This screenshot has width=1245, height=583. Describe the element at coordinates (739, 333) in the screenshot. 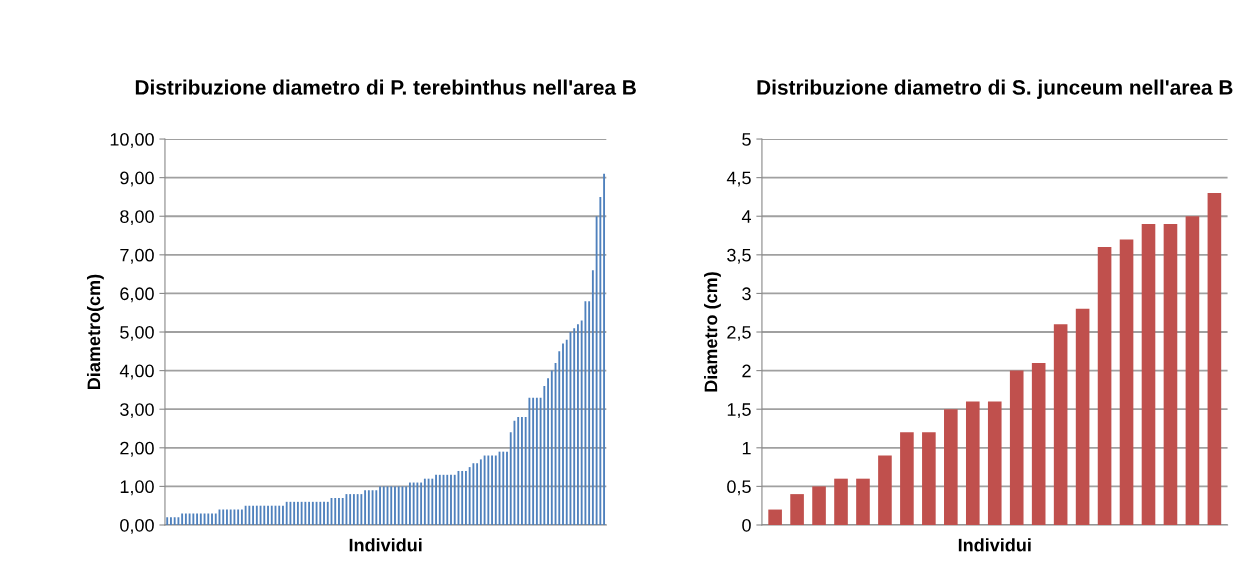

I see `y-tick-label: 2,5` at that location.